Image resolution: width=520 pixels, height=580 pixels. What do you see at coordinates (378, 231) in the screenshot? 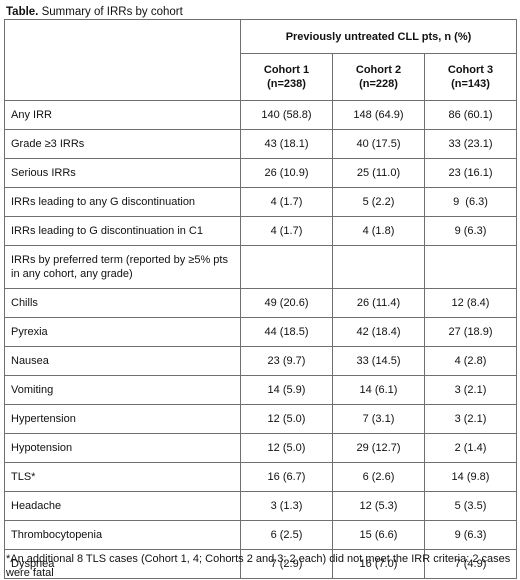
I see `cohort-2-value: 4 (1.8)` at bounding box center [378, 231].